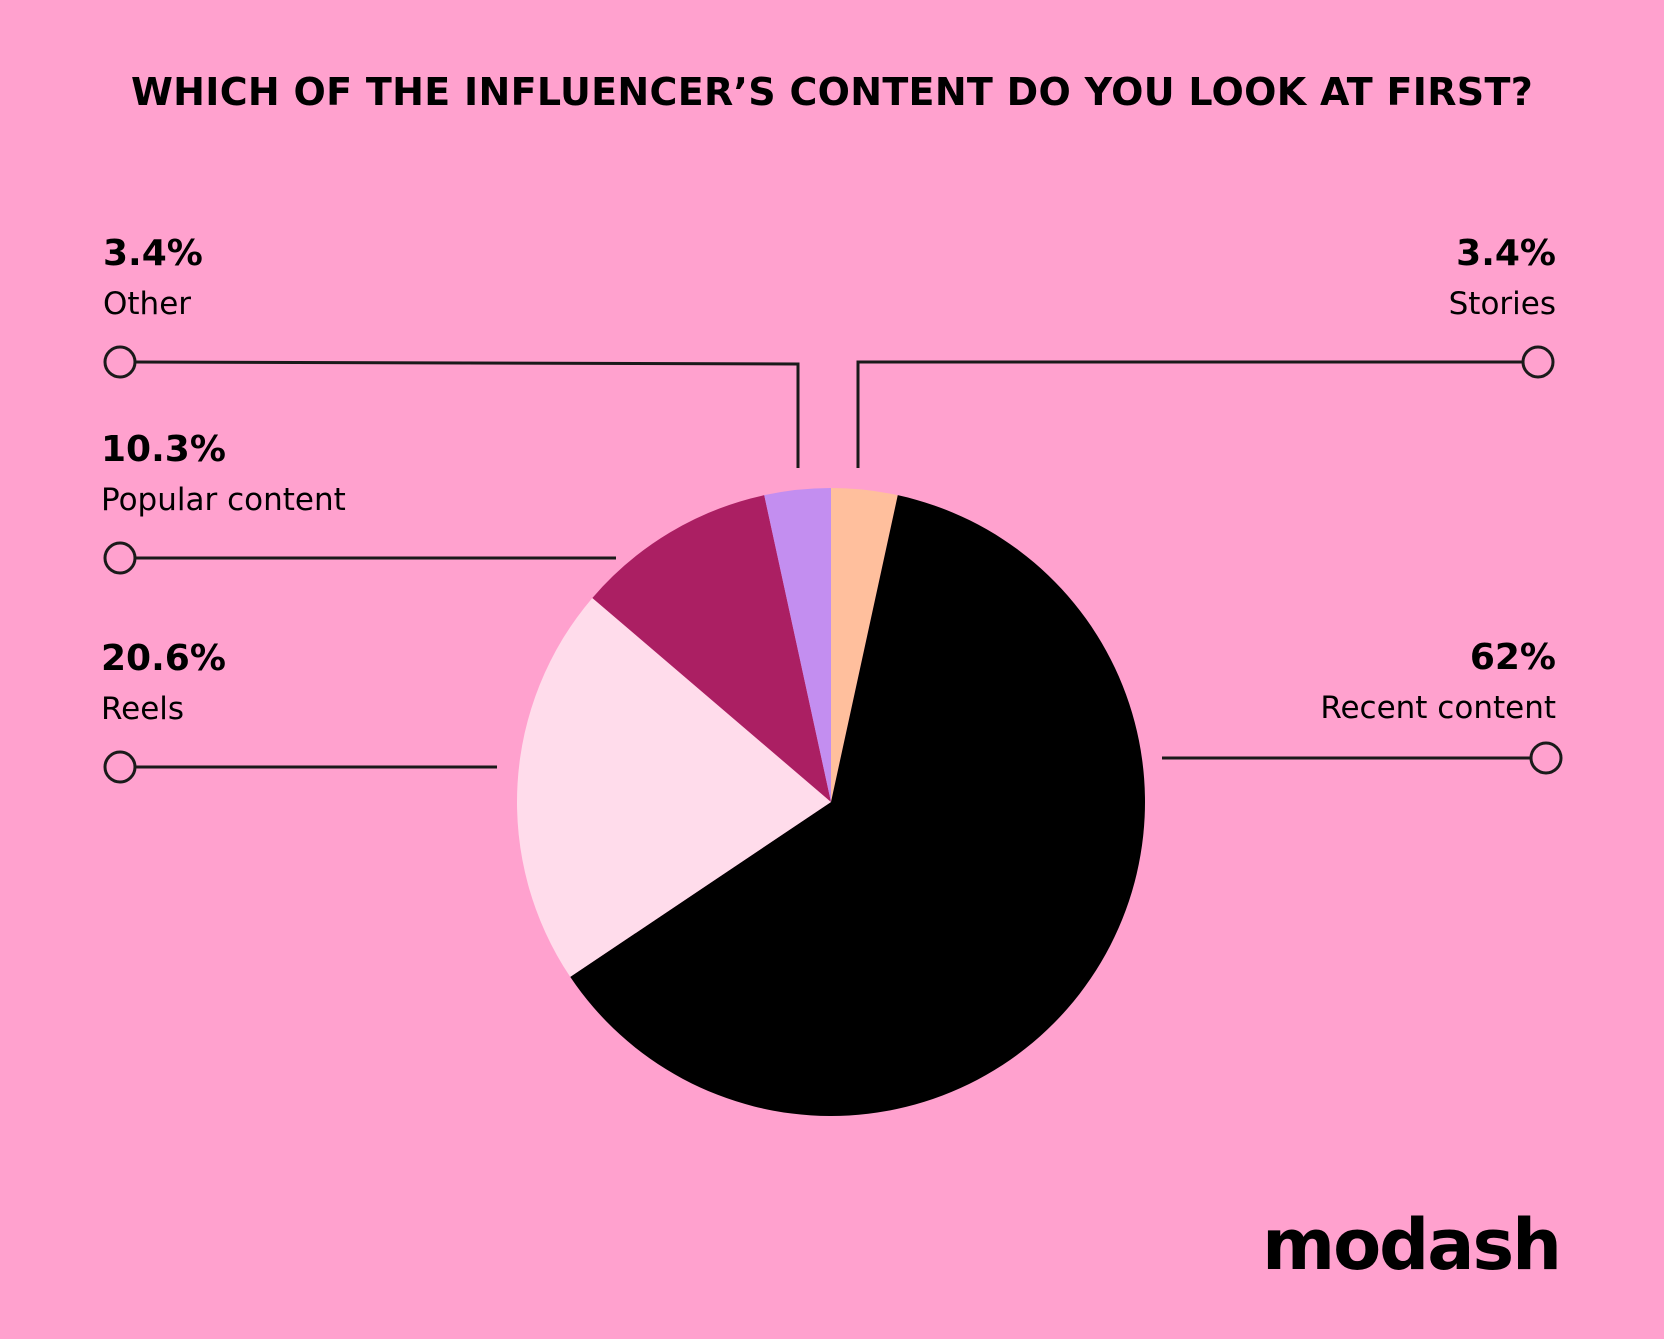  Describe the element at coordinates (1538, 362) in the screenshot. I see `leader-dot-stories` at that location.